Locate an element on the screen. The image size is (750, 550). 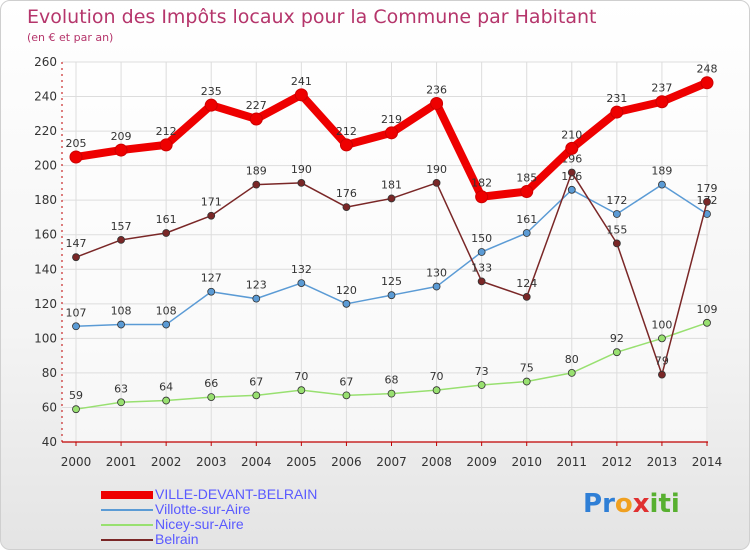
data-label: 212 is located at coordinates (346, 131).